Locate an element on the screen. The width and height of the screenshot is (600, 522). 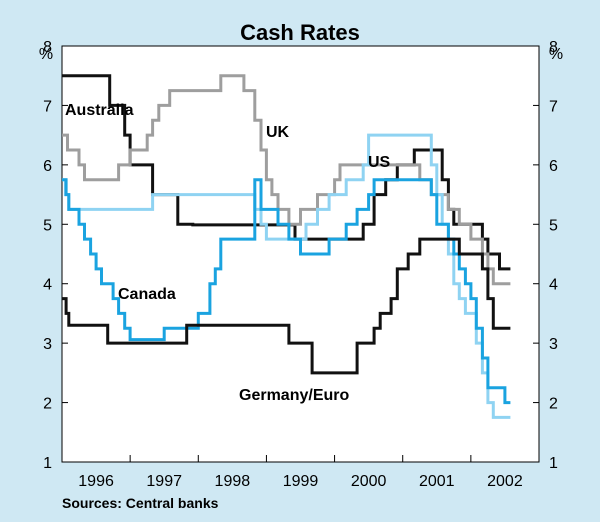
y-tick-label-left-5: 5 is located at coordinates (47, 225).